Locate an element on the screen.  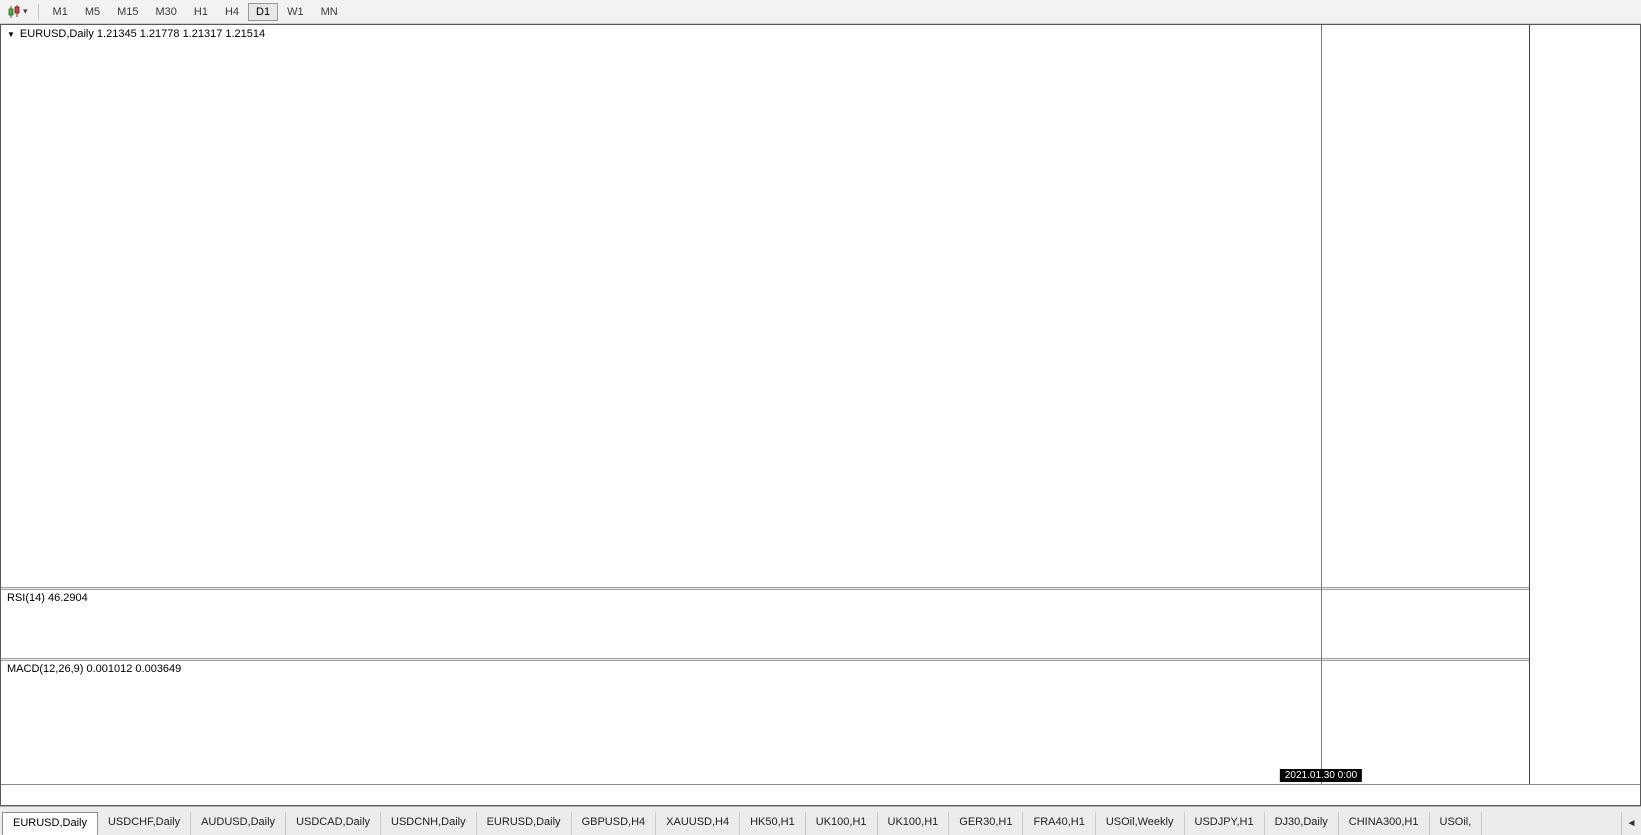
vertical-line-date-label: 2021.01.30 0:00 is located at coordinates (1321, 775).